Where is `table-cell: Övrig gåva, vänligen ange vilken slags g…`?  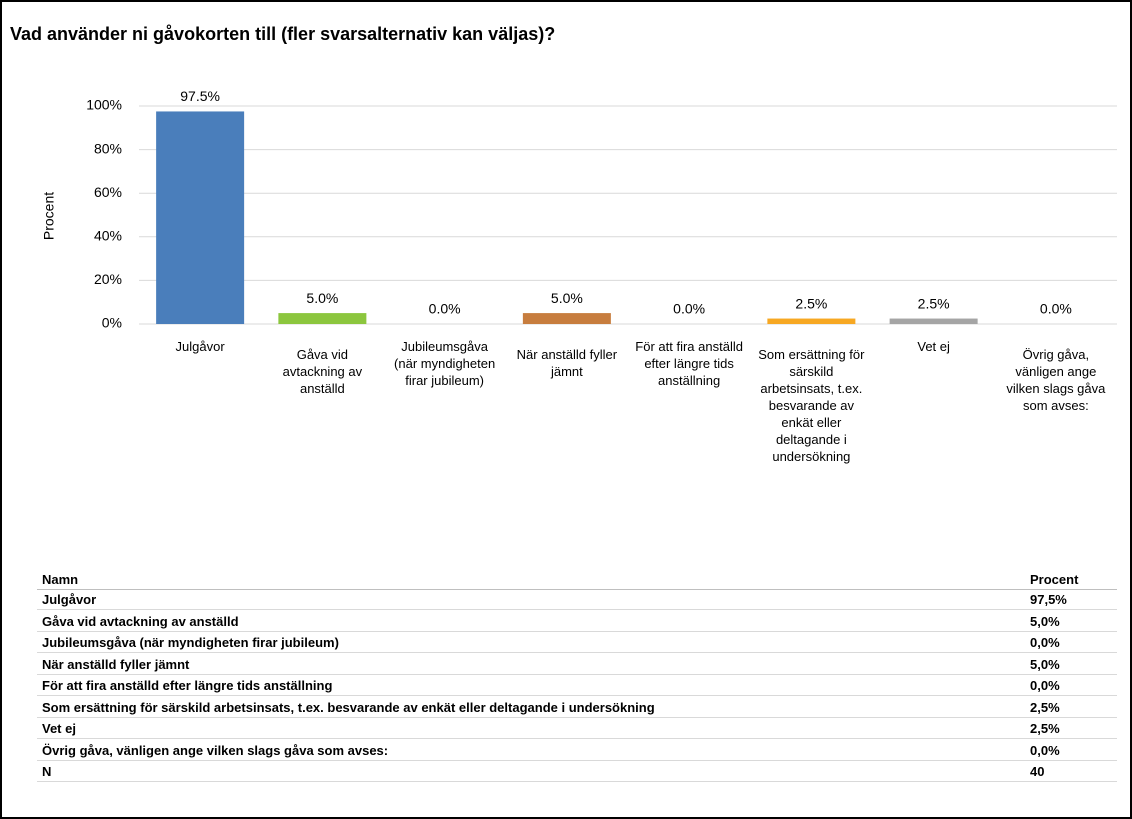
table-cell: Övrig gåva, vänligen ange vilken slags g… is located at coordinates (215, 750).